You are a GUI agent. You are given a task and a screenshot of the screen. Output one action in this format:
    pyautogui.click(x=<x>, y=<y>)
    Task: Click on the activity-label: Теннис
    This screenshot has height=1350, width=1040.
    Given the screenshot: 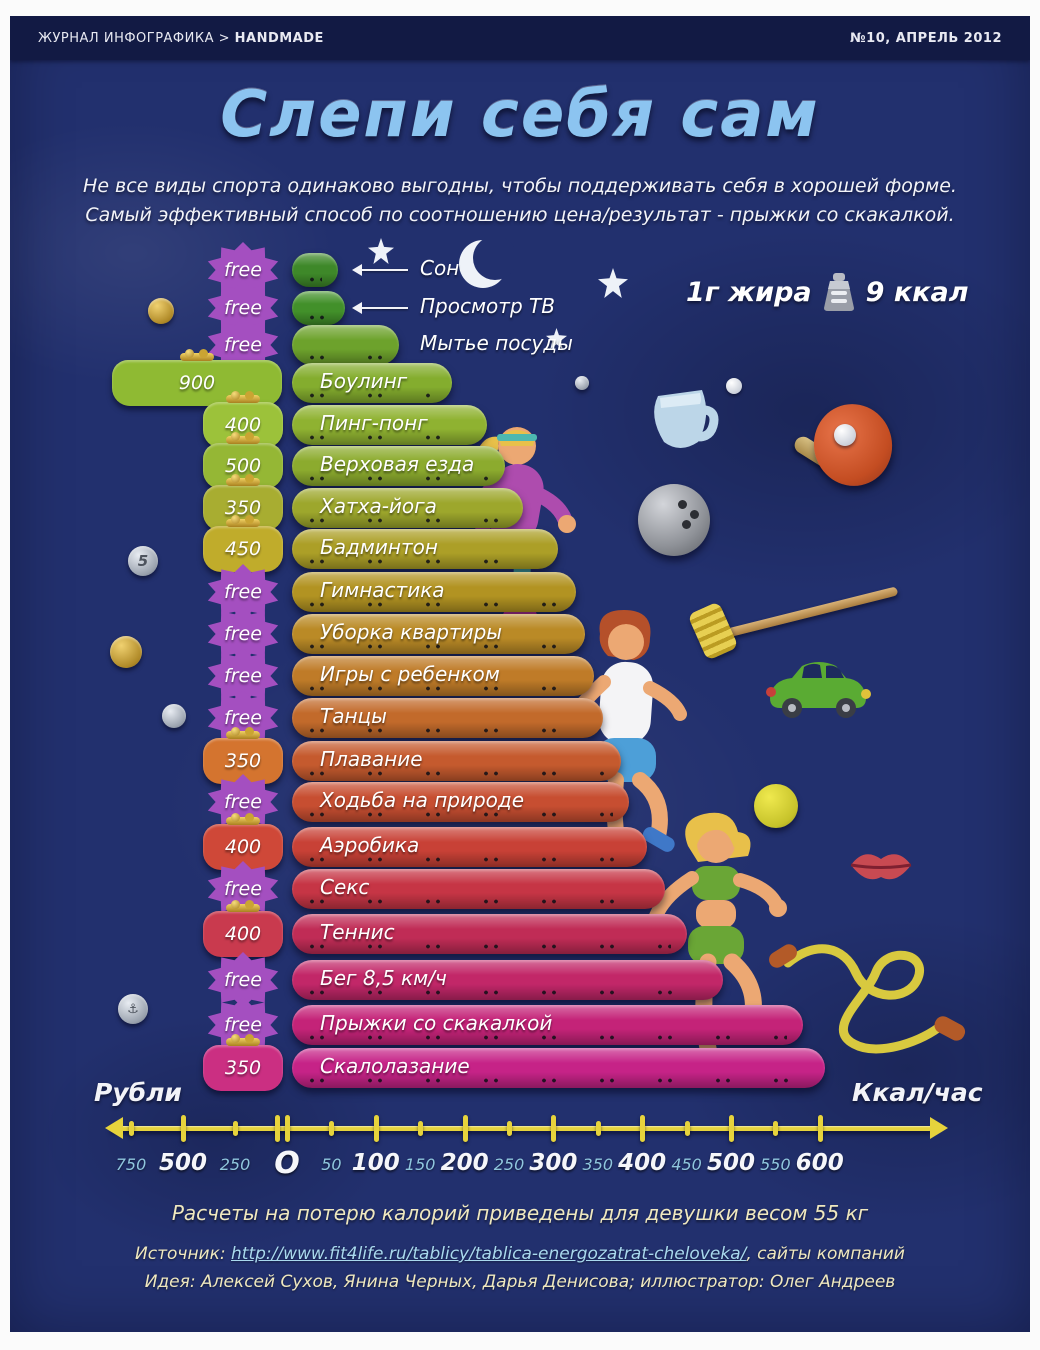 What is the action you would take?
    pyautogui.click(x=357, y=932)
    